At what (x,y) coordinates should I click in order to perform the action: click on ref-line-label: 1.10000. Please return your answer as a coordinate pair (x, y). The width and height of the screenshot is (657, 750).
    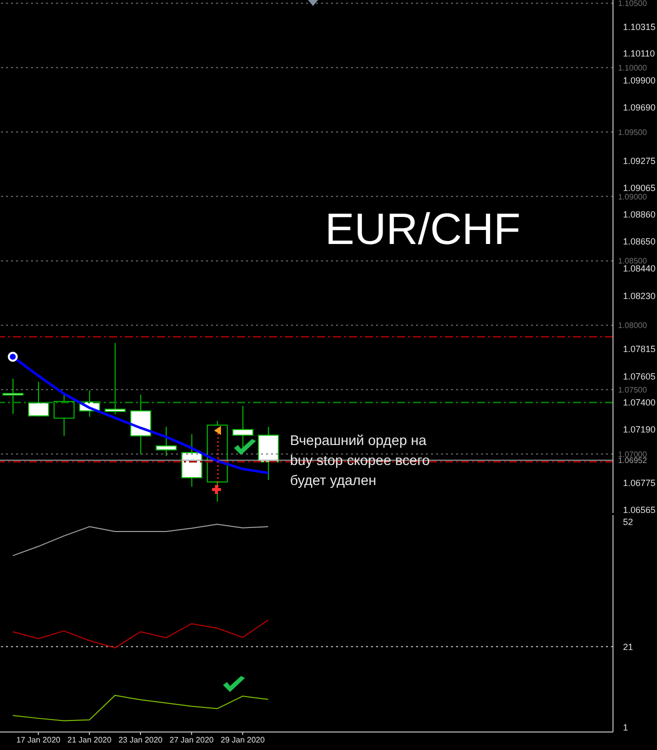
    Looking at the image, I should click on (633, 67).